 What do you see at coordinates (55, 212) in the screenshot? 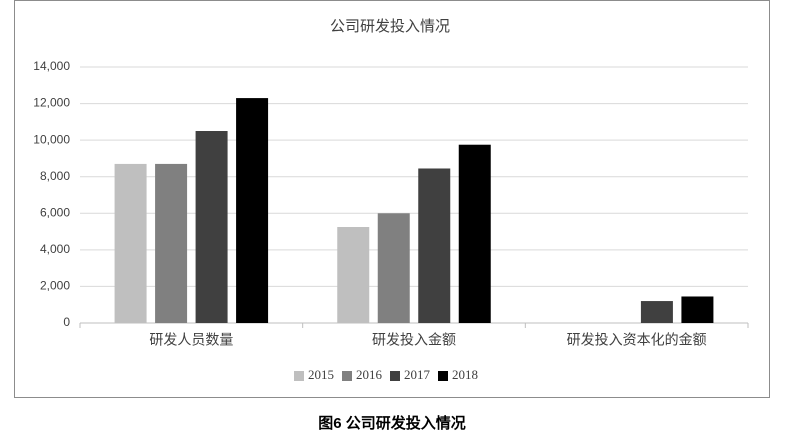
I see `y-tick-label: 6,000` at bounding box center [55, 212].